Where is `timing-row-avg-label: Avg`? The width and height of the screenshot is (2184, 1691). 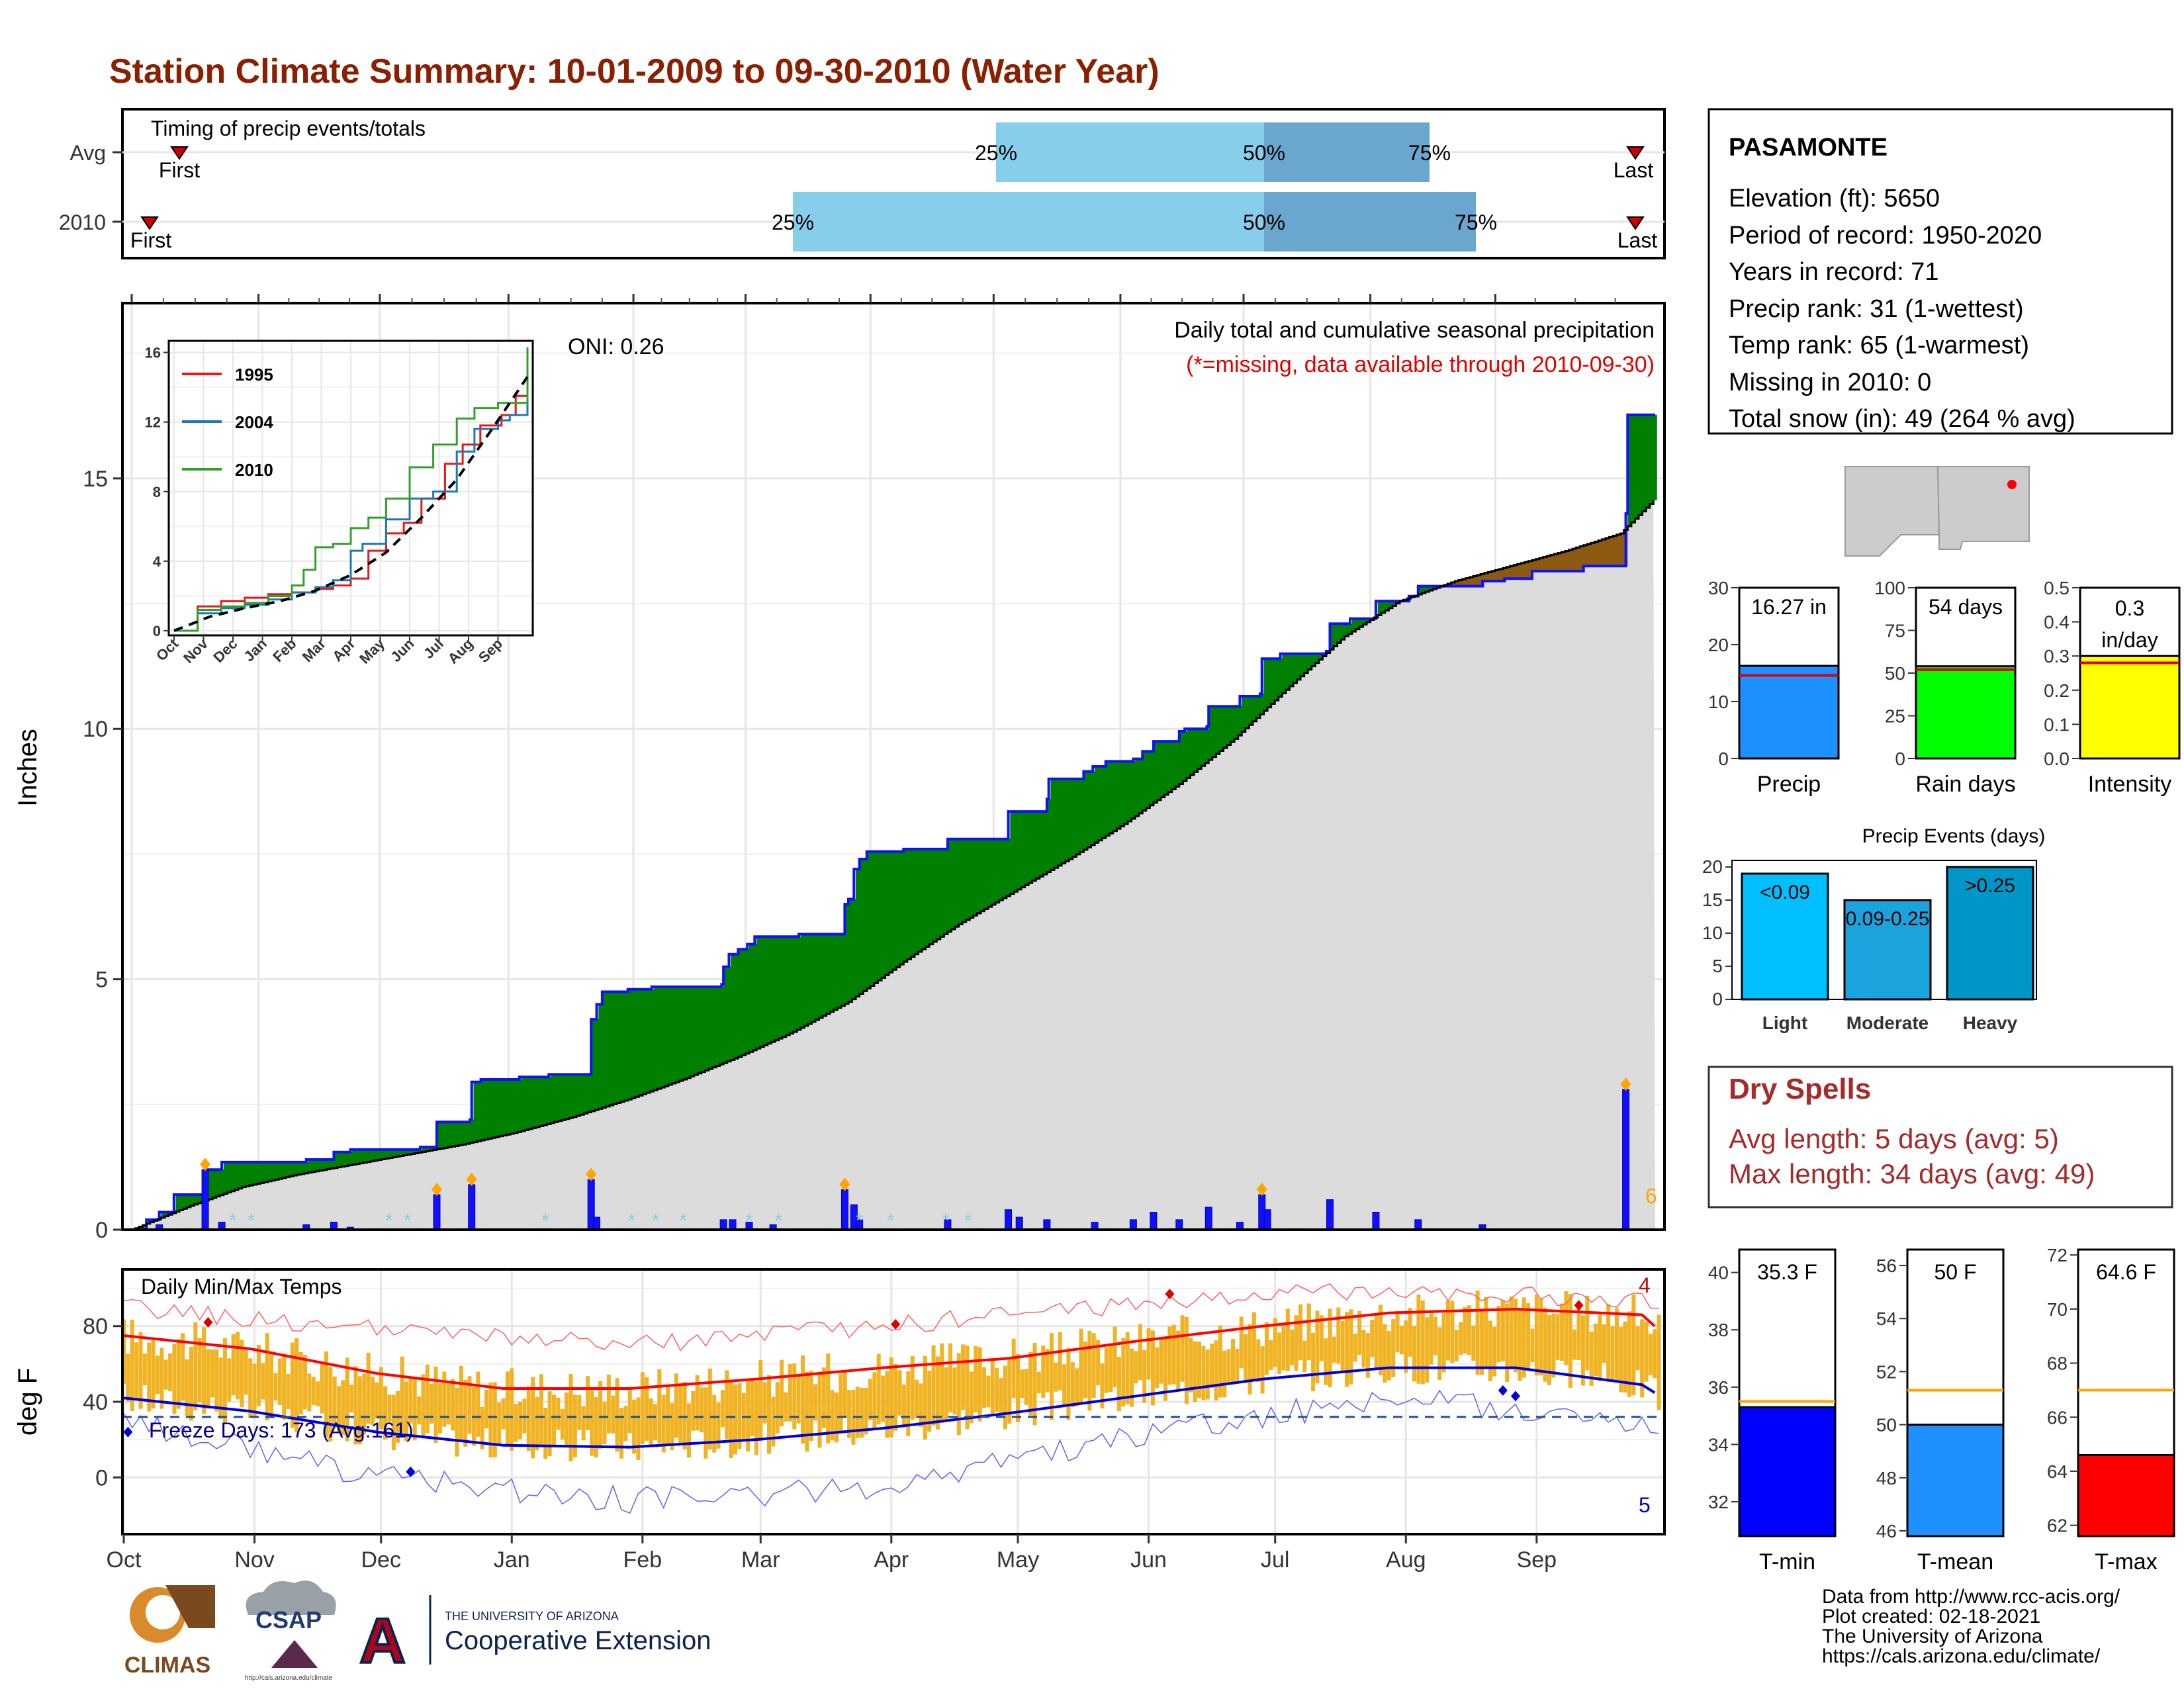
timing-row-avg-label: Avg is located at coordinates (87, 153).